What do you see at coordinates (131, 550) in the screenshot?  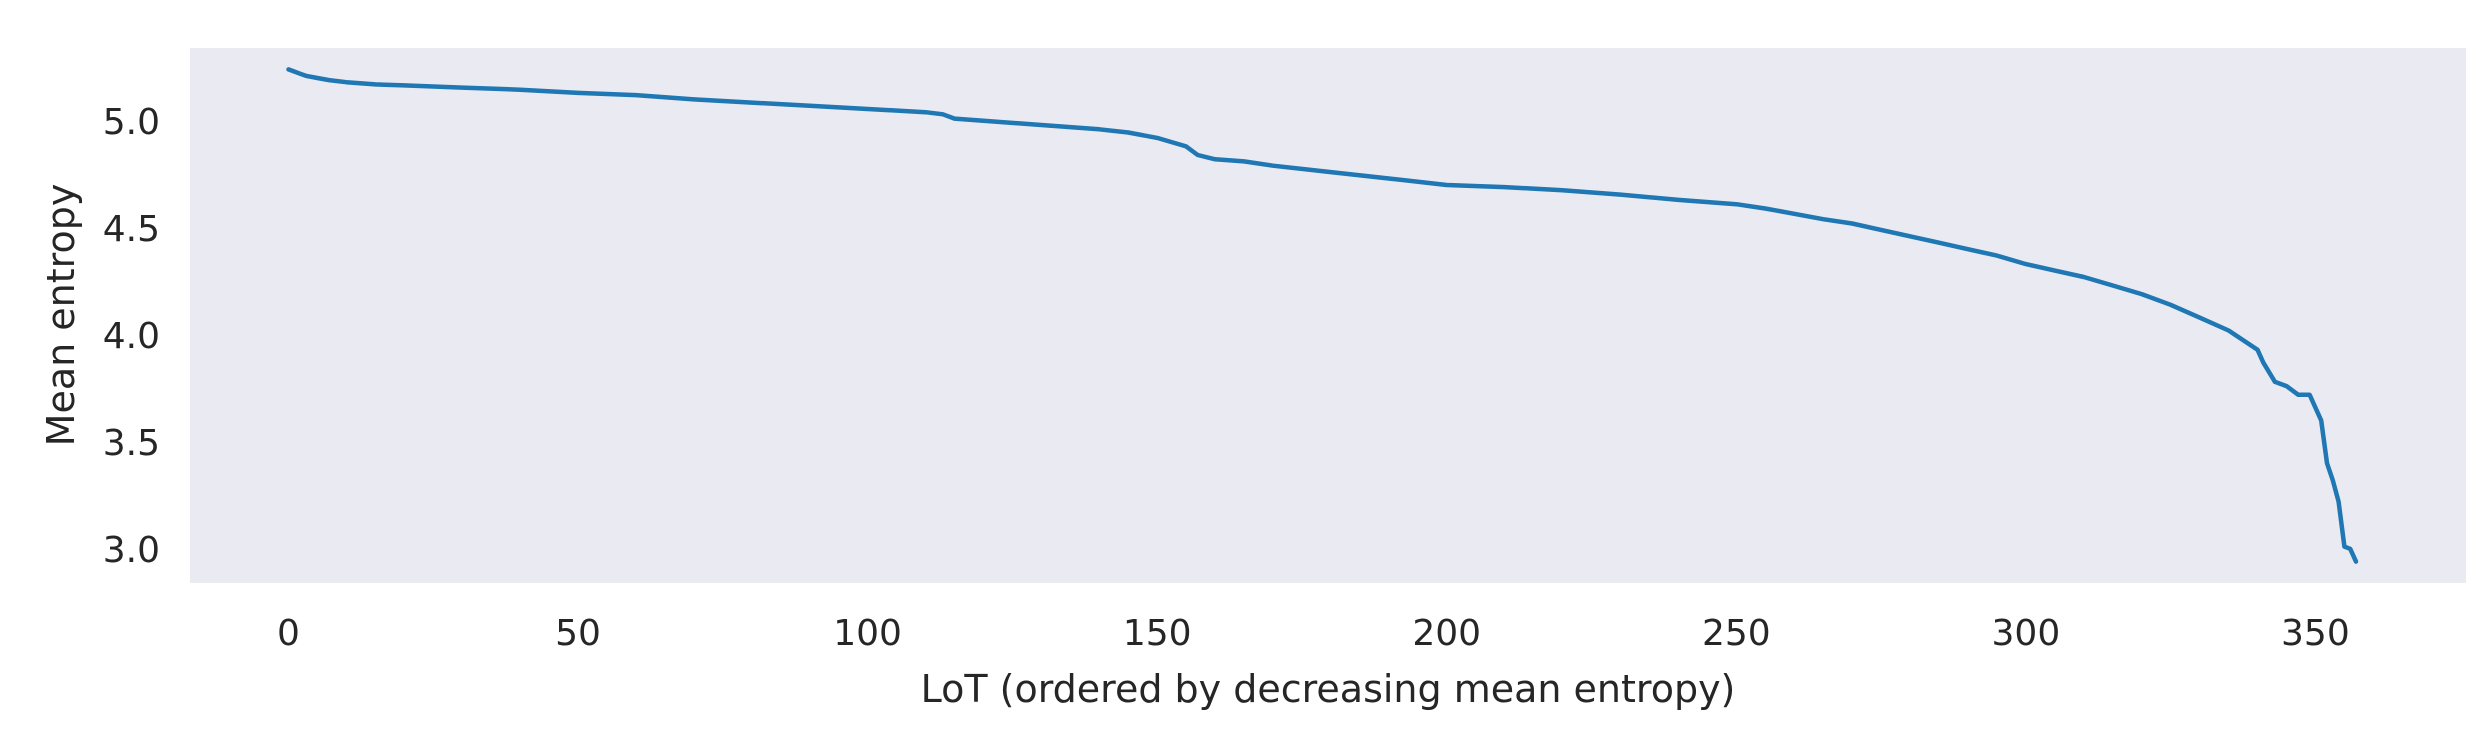 I see `y-tick-label: 3.0` at bounding box center [131, 550].